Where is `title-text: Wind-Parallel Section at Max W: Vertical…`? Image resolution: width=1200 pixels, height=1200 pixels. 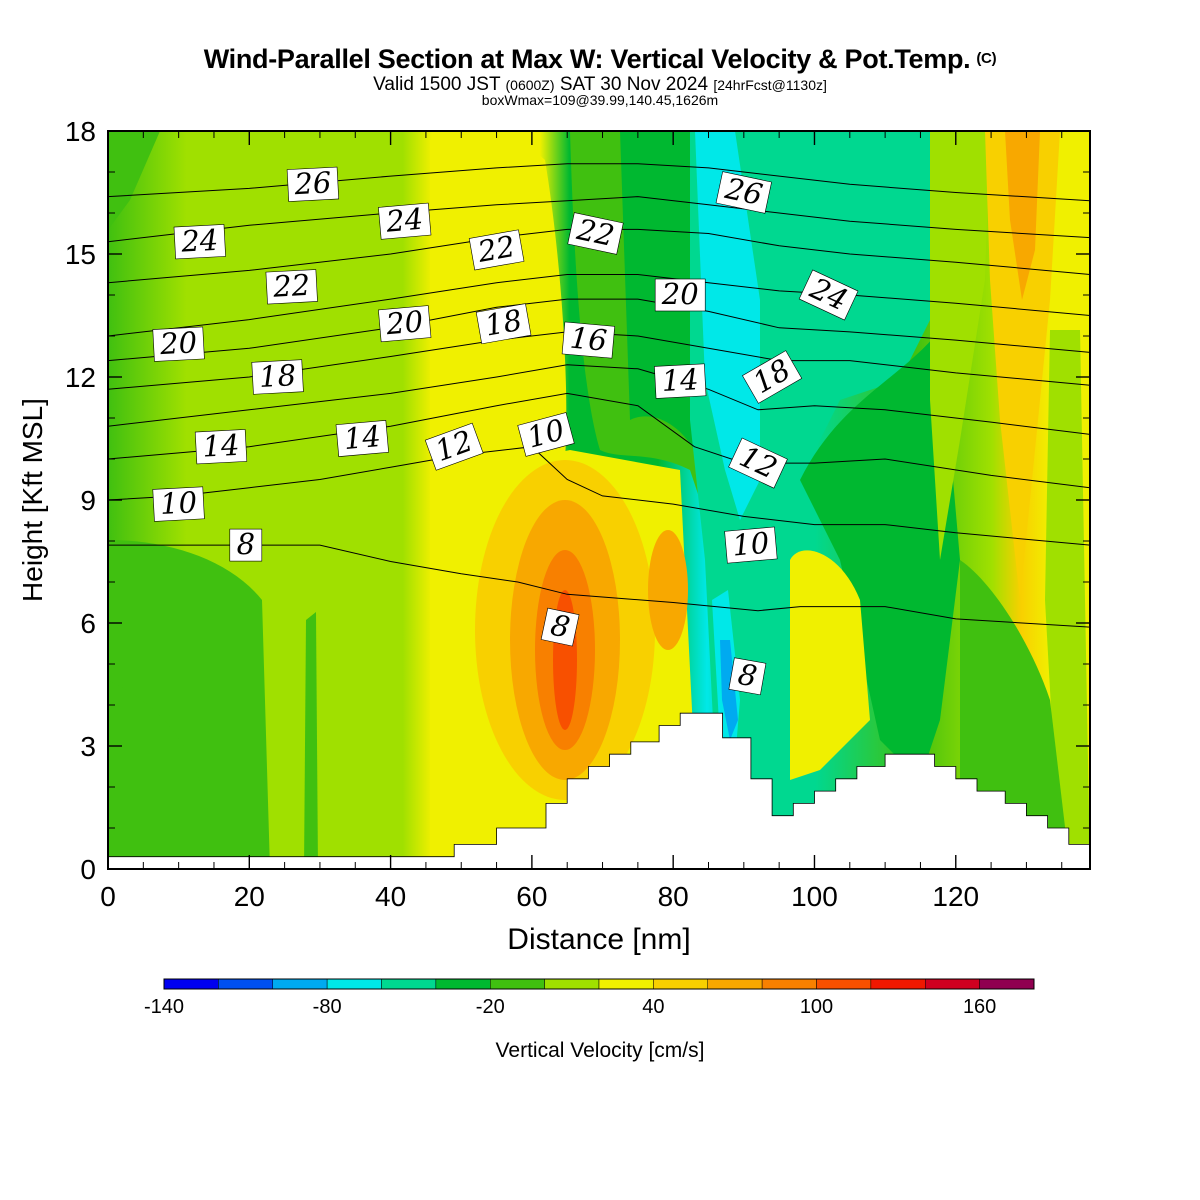
title-text: Wind-Parallel Section at Max W: Vertical… is located at coordinates (587, 59).